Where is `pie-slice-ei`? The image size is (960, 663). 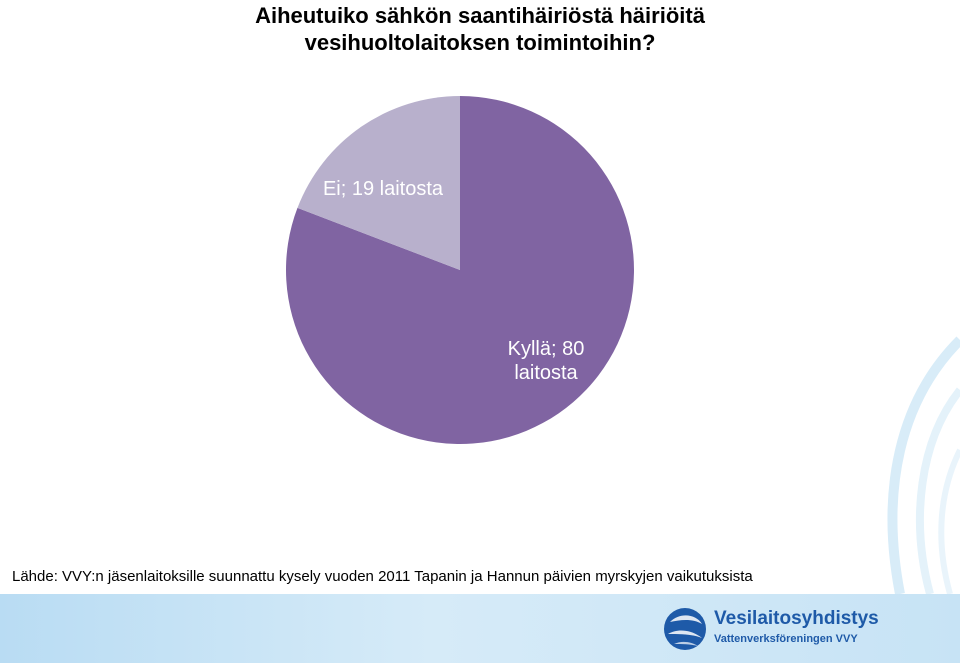
pie-slice-ei is located at coordinates (378, 183).